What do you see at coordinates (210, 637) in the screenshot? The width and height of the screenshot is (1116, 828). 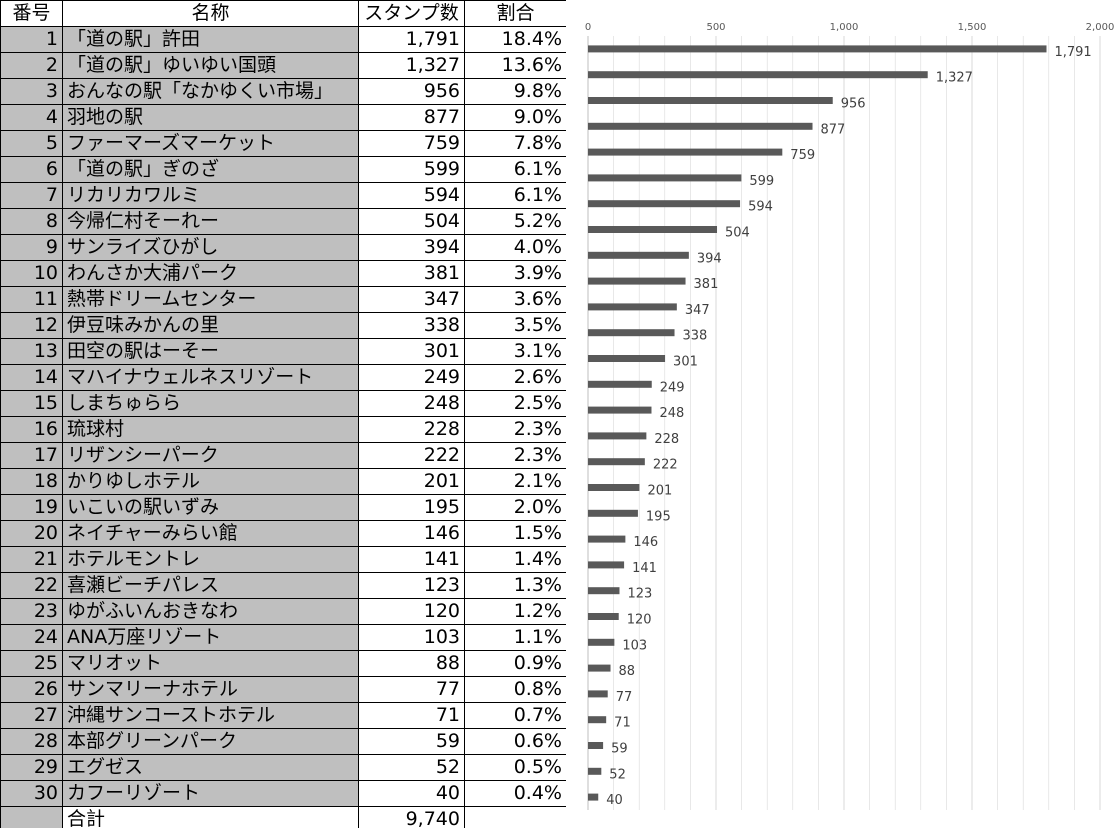 I see `row-name: ANA万座リゾート` at bounding box center [210, 637].